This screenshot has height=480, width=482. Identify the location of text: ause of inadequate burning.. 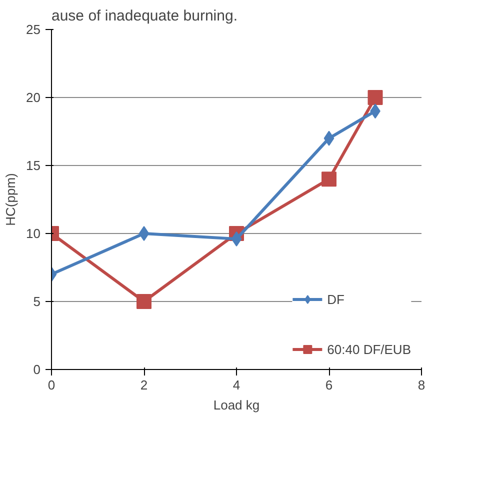
(145, 16).